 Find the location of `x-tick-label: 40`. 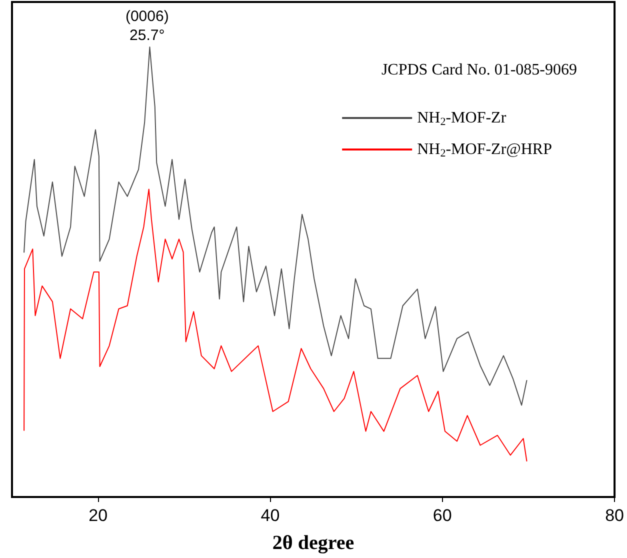

x-tick-label: 40 is located at coordinates (270, 515).